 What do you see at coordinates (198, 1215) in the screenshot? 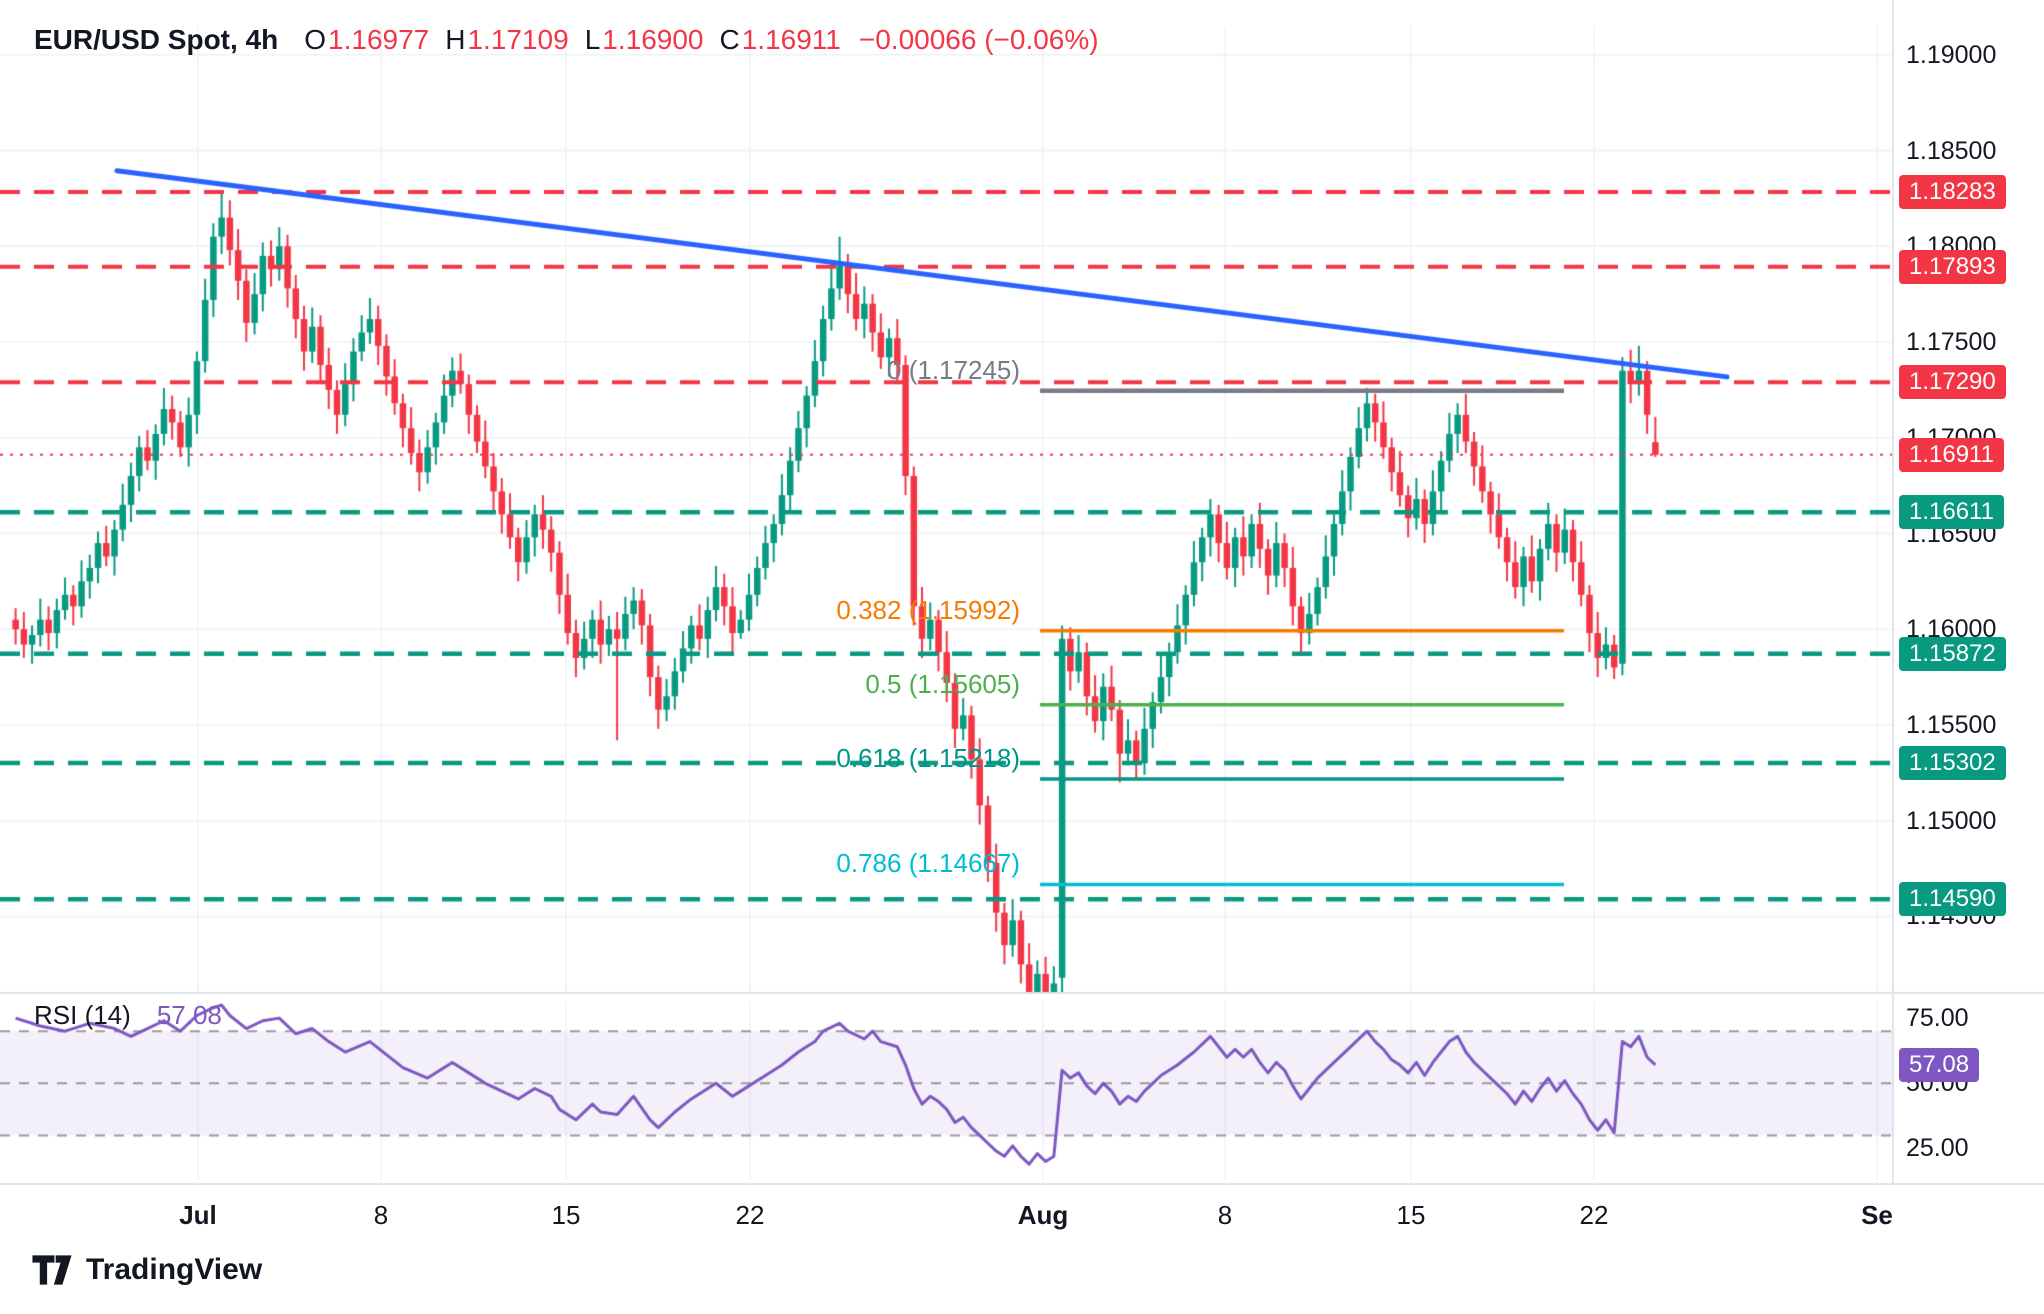
I see `time-label: Jul` at bounding box center [198, 1215].